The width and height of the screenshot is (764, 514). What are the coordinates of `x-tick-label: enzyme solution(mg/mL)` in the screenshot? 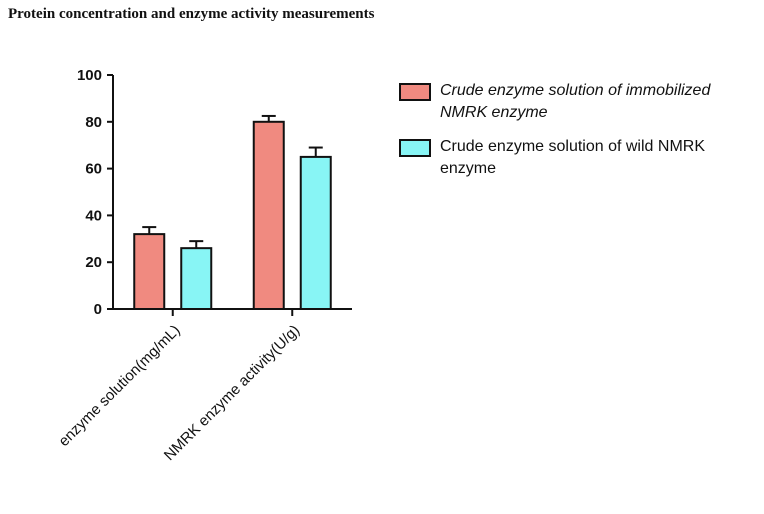 It's located at (119, 386).